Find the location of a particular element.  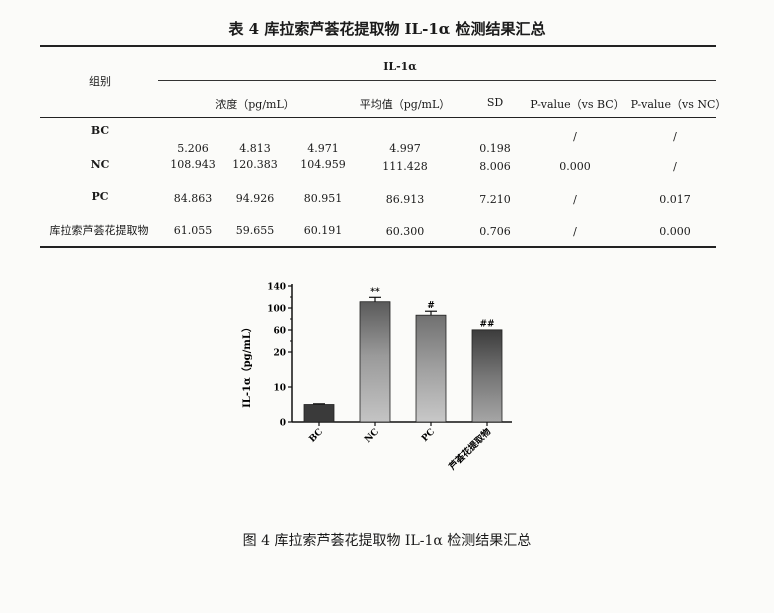

row-mean: 4.997 is located at coordinates (405, 148).